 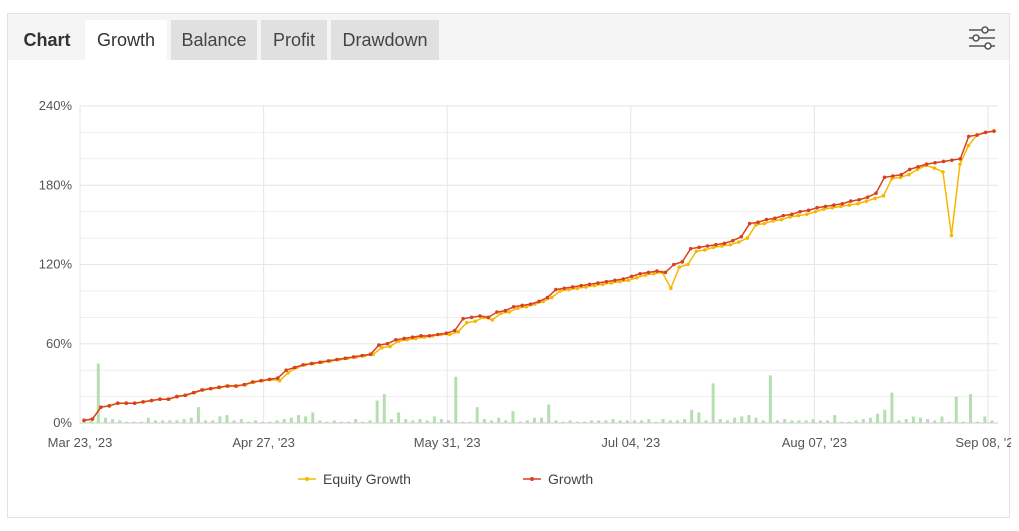 What do you see at coordinates (47, 40) in the screenshot?
I see `tab-chart: Chart` at bounding box center [47, 40].